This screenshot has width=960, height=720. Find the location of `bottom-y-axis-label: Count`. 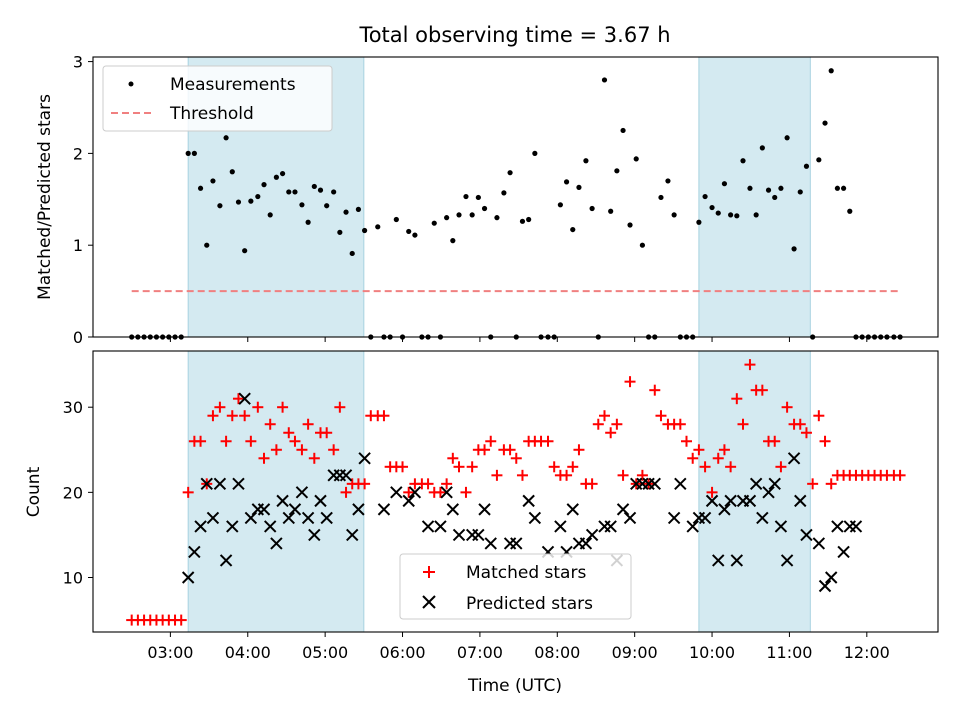

bottom-y-axis-label: Count is located at coordinates (34, 491).